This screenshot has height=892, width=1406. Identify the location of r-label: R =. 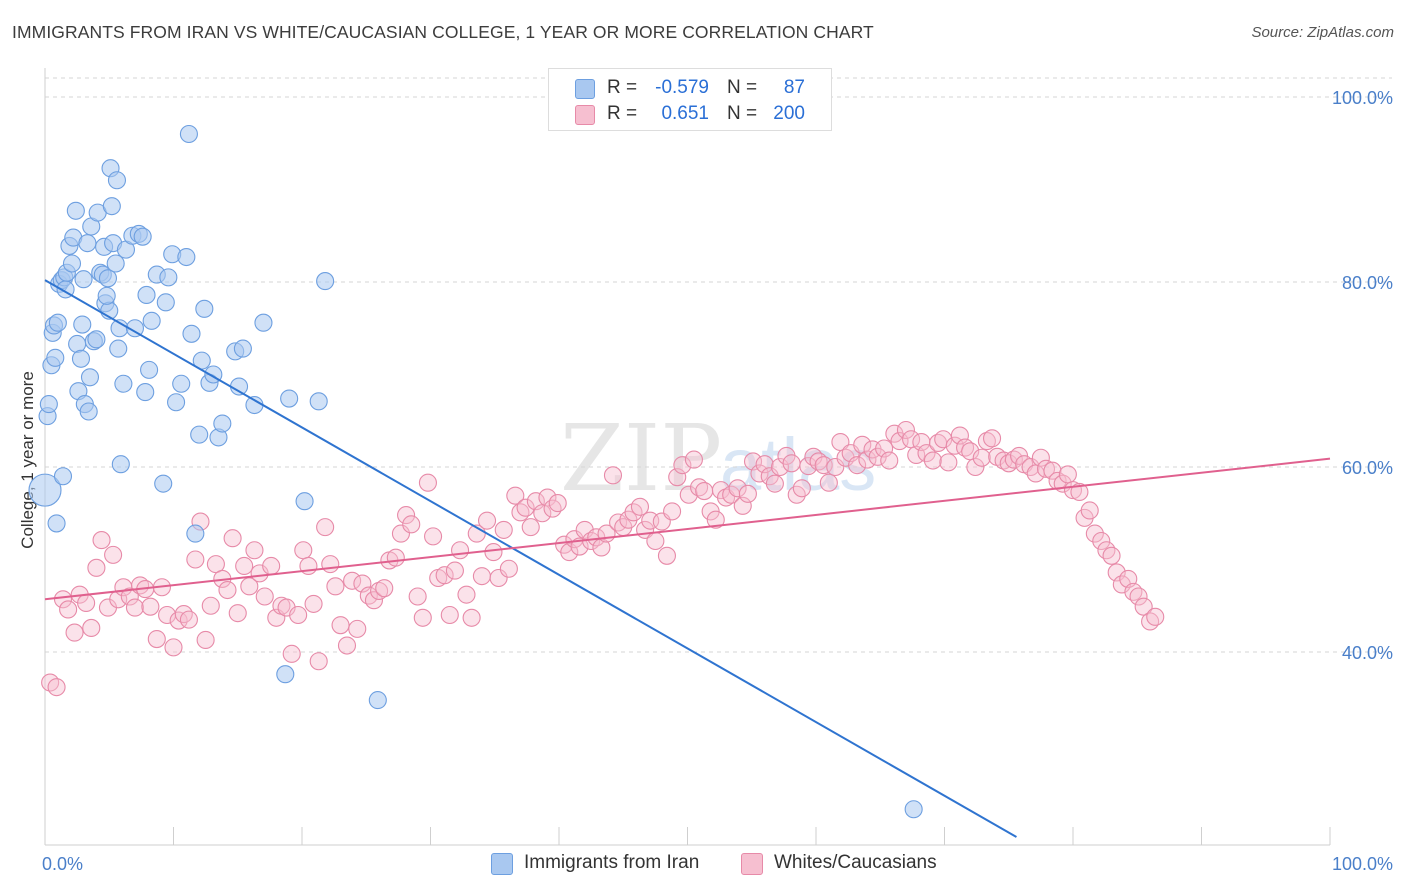
(622, 113).